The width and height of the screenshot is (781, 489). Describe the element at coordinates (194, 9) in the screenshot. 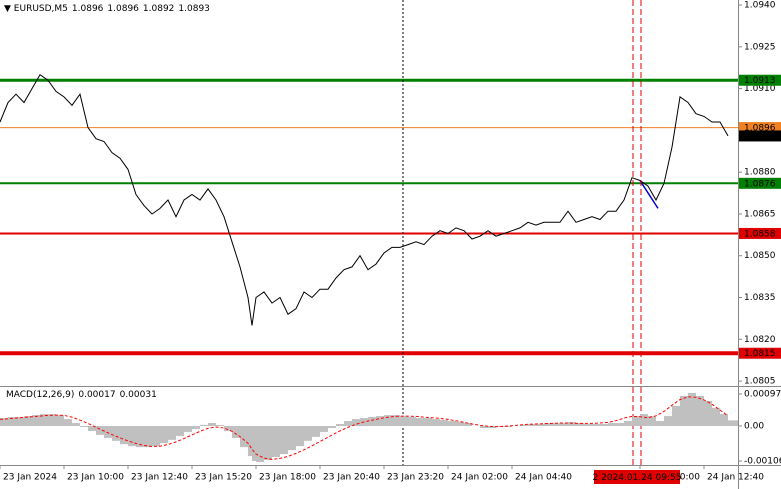

I see `close: 1.0893` at that location.